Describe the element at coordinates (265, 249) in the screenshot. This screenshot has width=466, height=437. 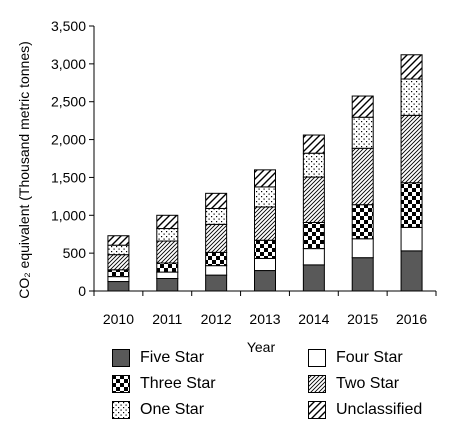
I see `bar-segment-three-star-2013` at that location.